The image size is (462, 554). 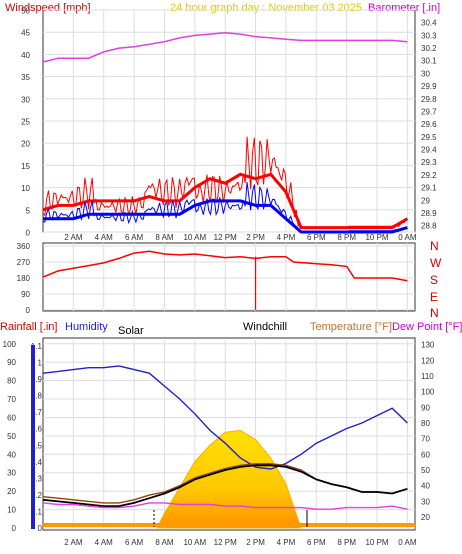 What do you see at coordinates (428, 360) in the screenshot?
I see `temperature-tick-label: 120` at bounding box center [428, 360].